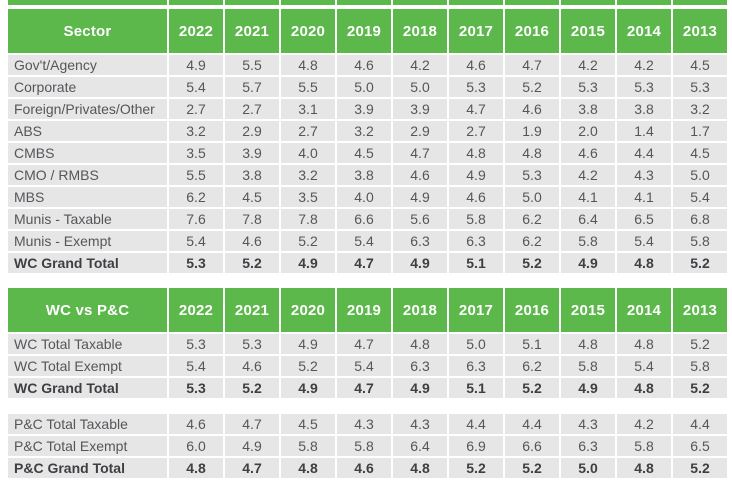 The width and height of the screenshot is (732, 492). I want to click on row-label: Foreign/Privates/Other, so click(87, 109).